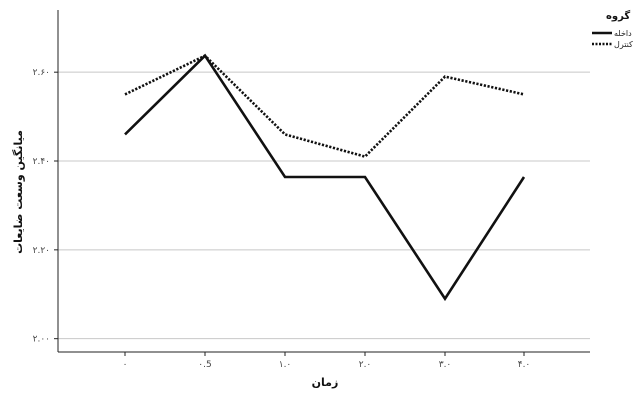 This screenshot has width=637, height=394. Describe the element at coordinates (325, 382) in the screenshot. I see `x-axis-title: زمان` at that location.